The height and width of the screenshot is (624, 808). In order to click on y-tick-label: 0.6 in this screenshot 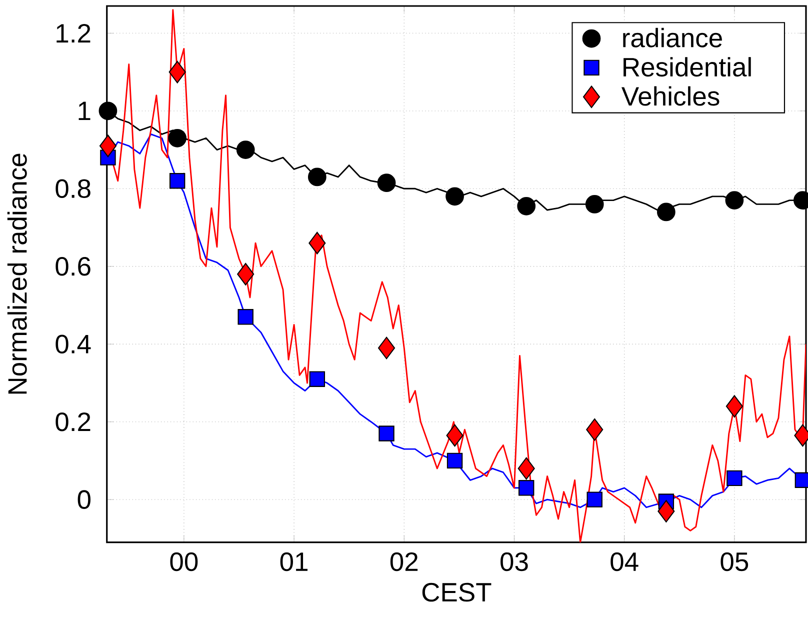, I will do `click(73, 266)`.